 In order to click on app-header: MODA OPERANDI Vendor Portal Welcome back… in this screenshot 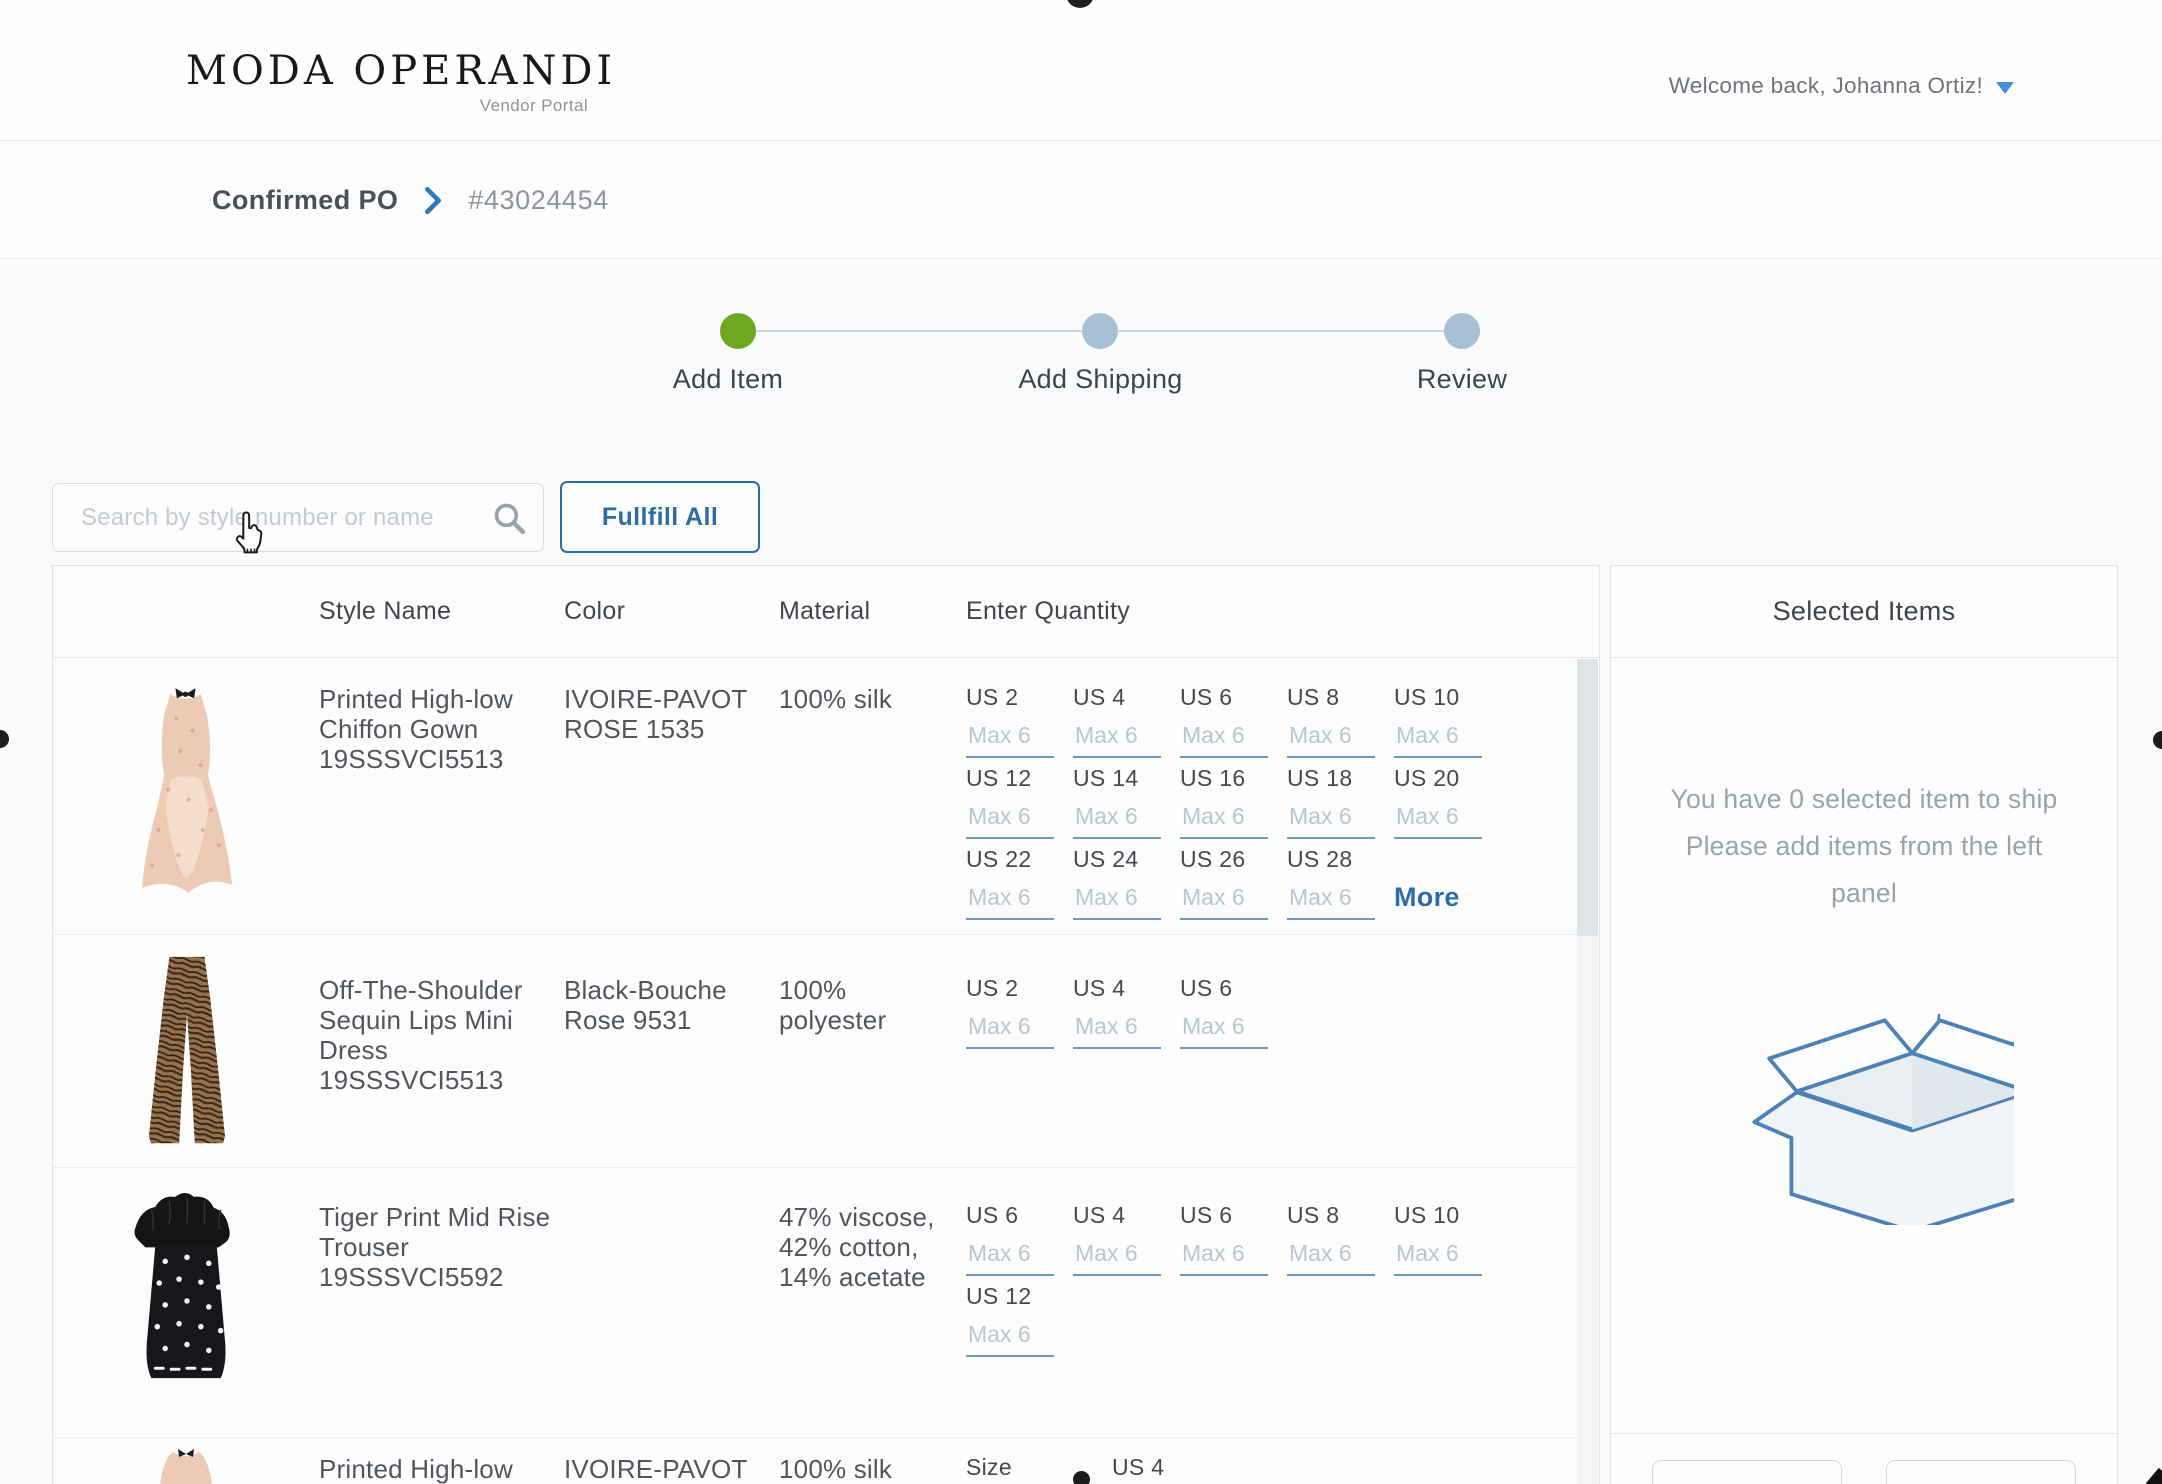, I will do `click(1081, 70)`.